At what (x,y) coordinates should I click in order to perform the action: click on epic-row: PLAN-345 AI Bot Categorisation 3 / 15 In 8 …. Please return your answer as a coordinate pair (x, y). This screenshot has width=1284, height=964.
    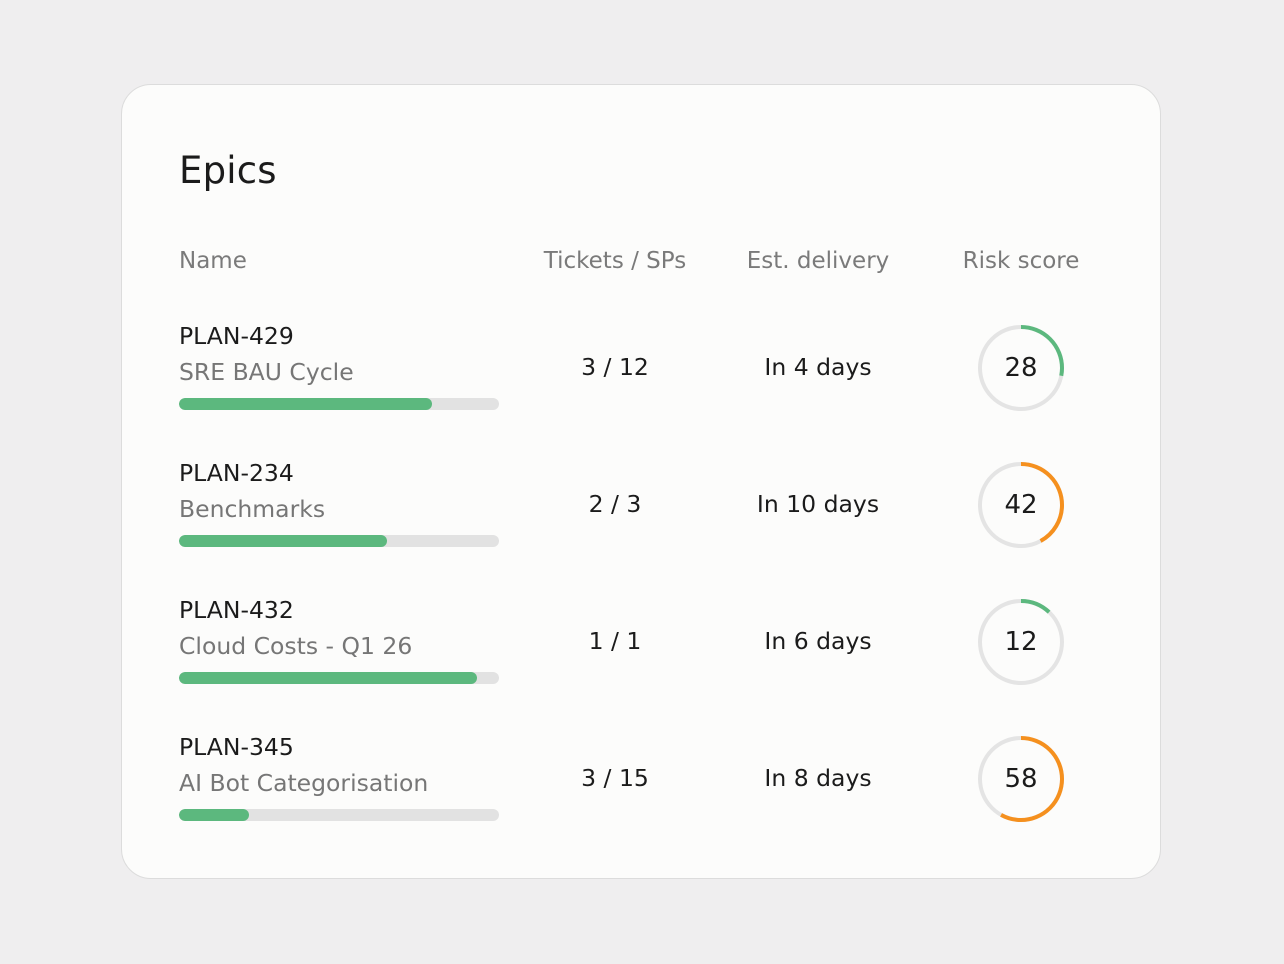
    Looking at the image, I should click on (641, 801).